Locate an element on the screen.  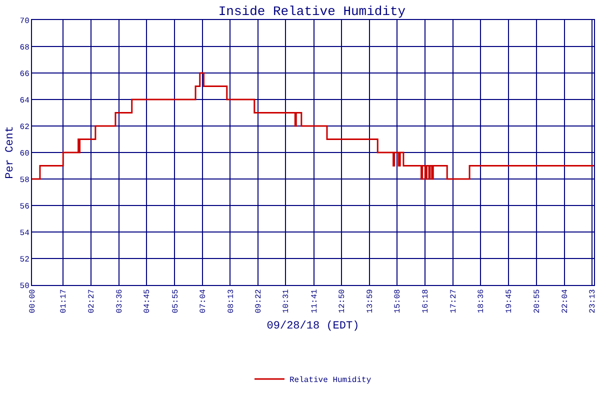
y-tick-label: 58 is located at coordinates (25, 180).